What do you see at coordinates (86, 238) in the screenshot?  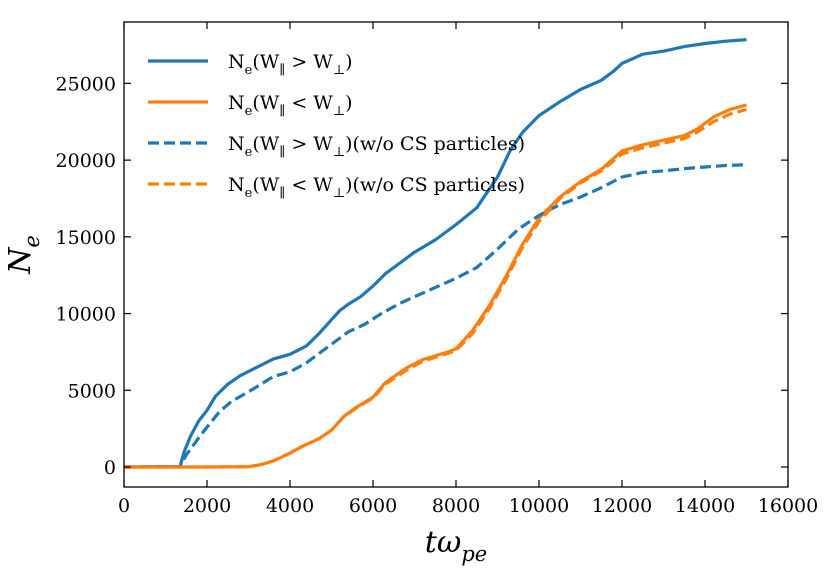 I see `y-tick-label-15000: 15000` at bounding box center [86, 238].